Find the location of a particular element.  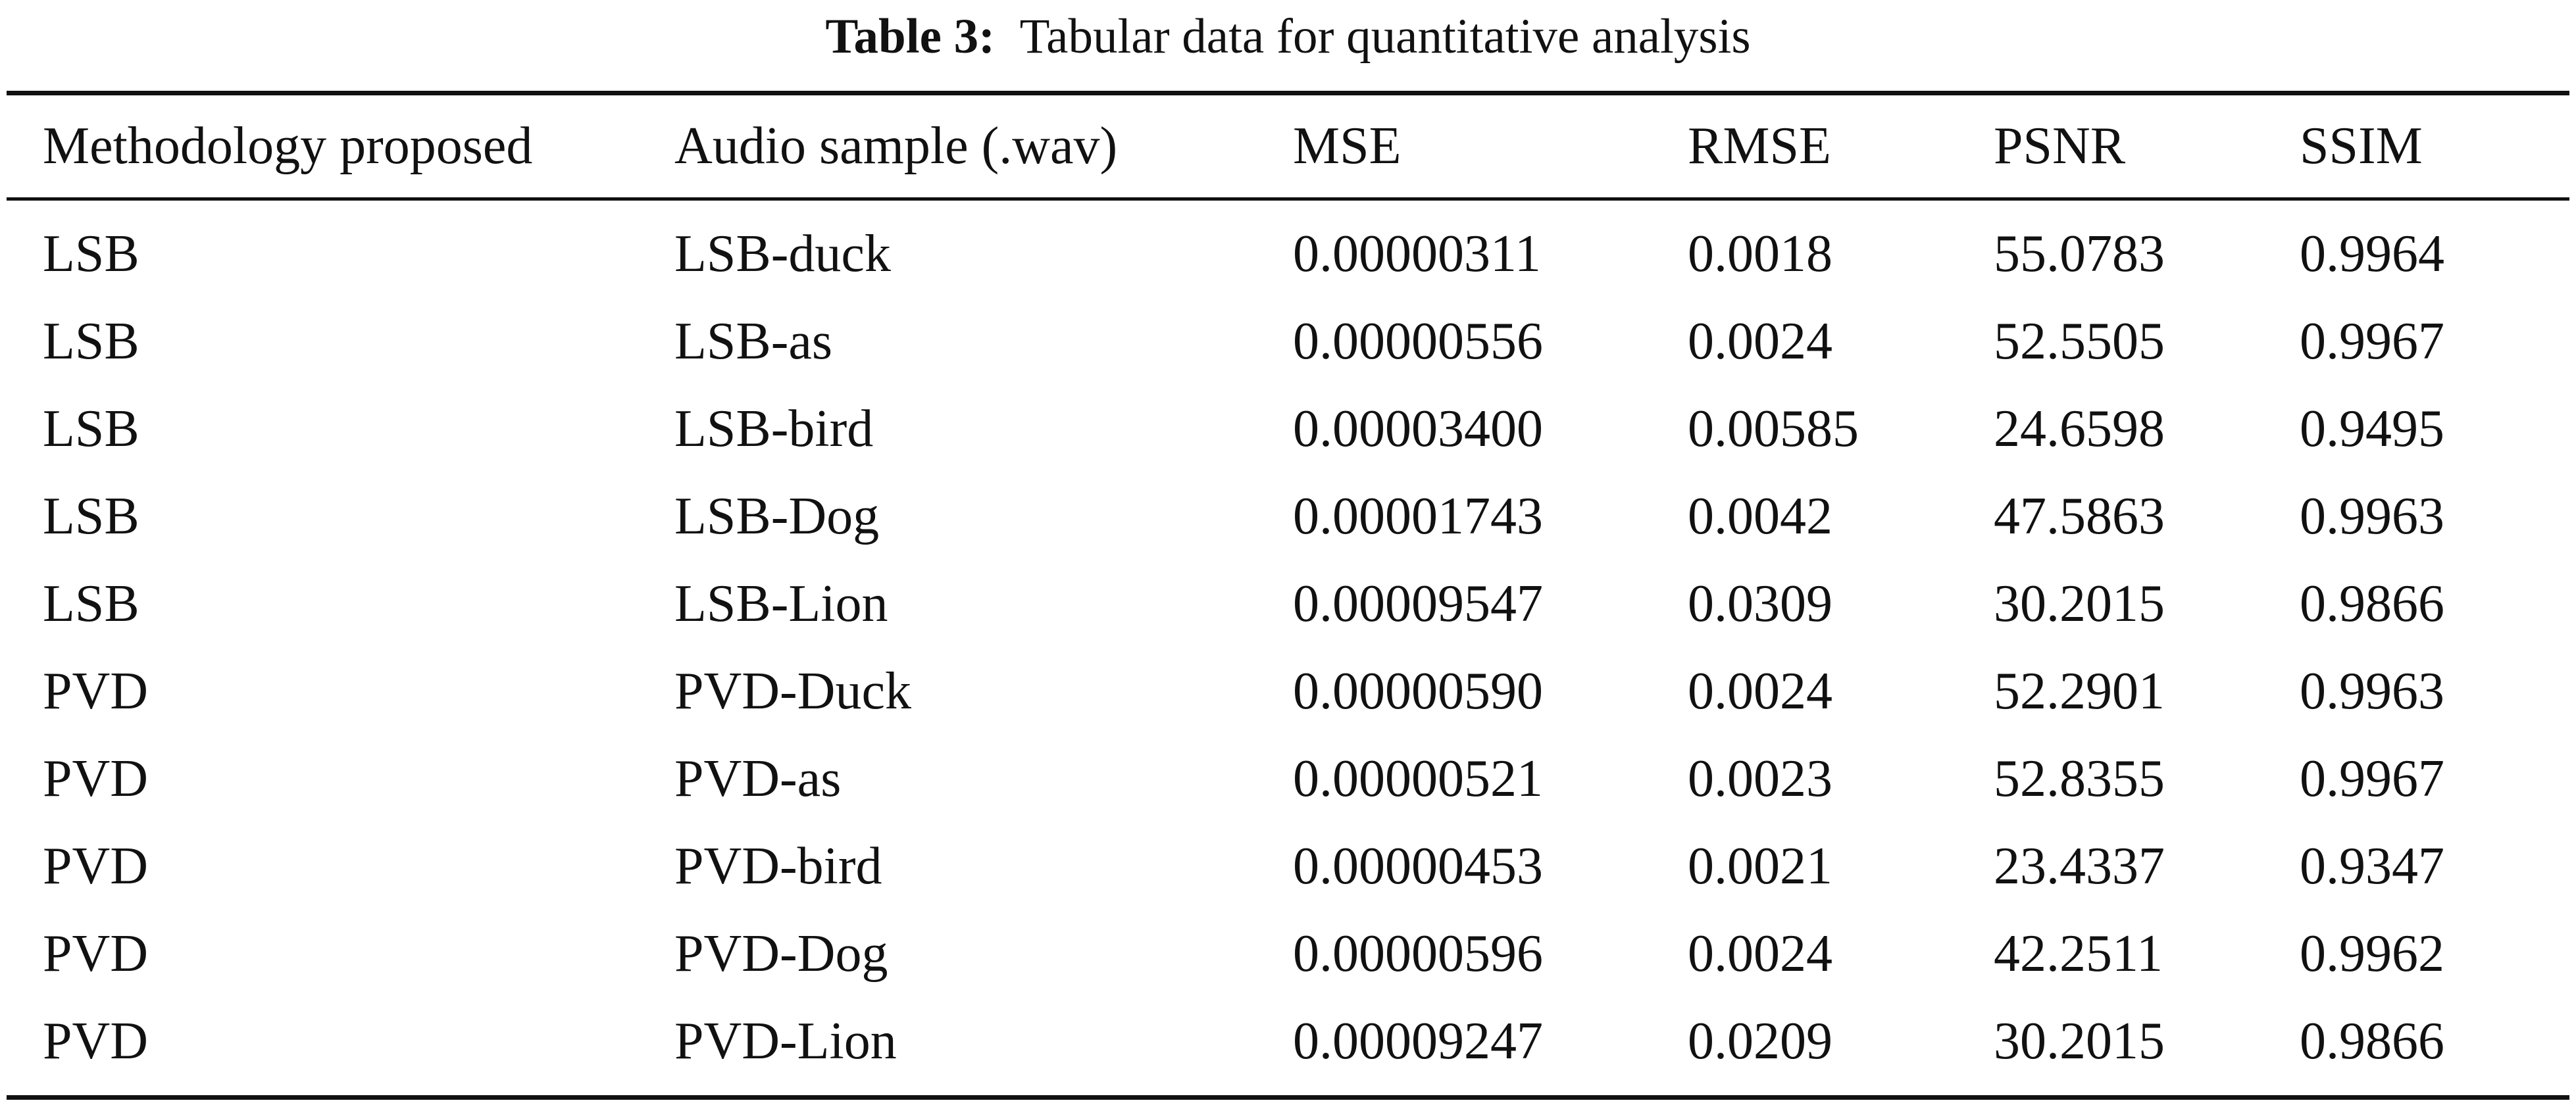

table-header-rule is located at coordinates (1288, 199).